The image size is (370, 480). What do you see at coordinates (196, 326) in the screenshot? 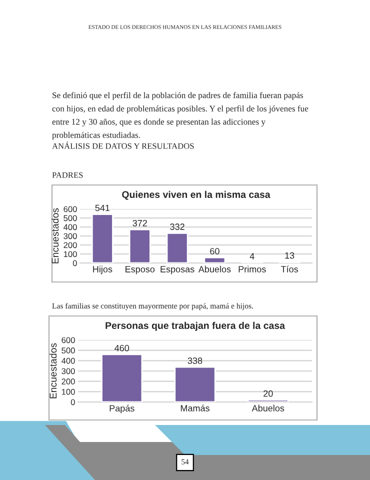
I see `chart-title: Personas que trabajan fuera de la casa` at bounding box center [196, 326].